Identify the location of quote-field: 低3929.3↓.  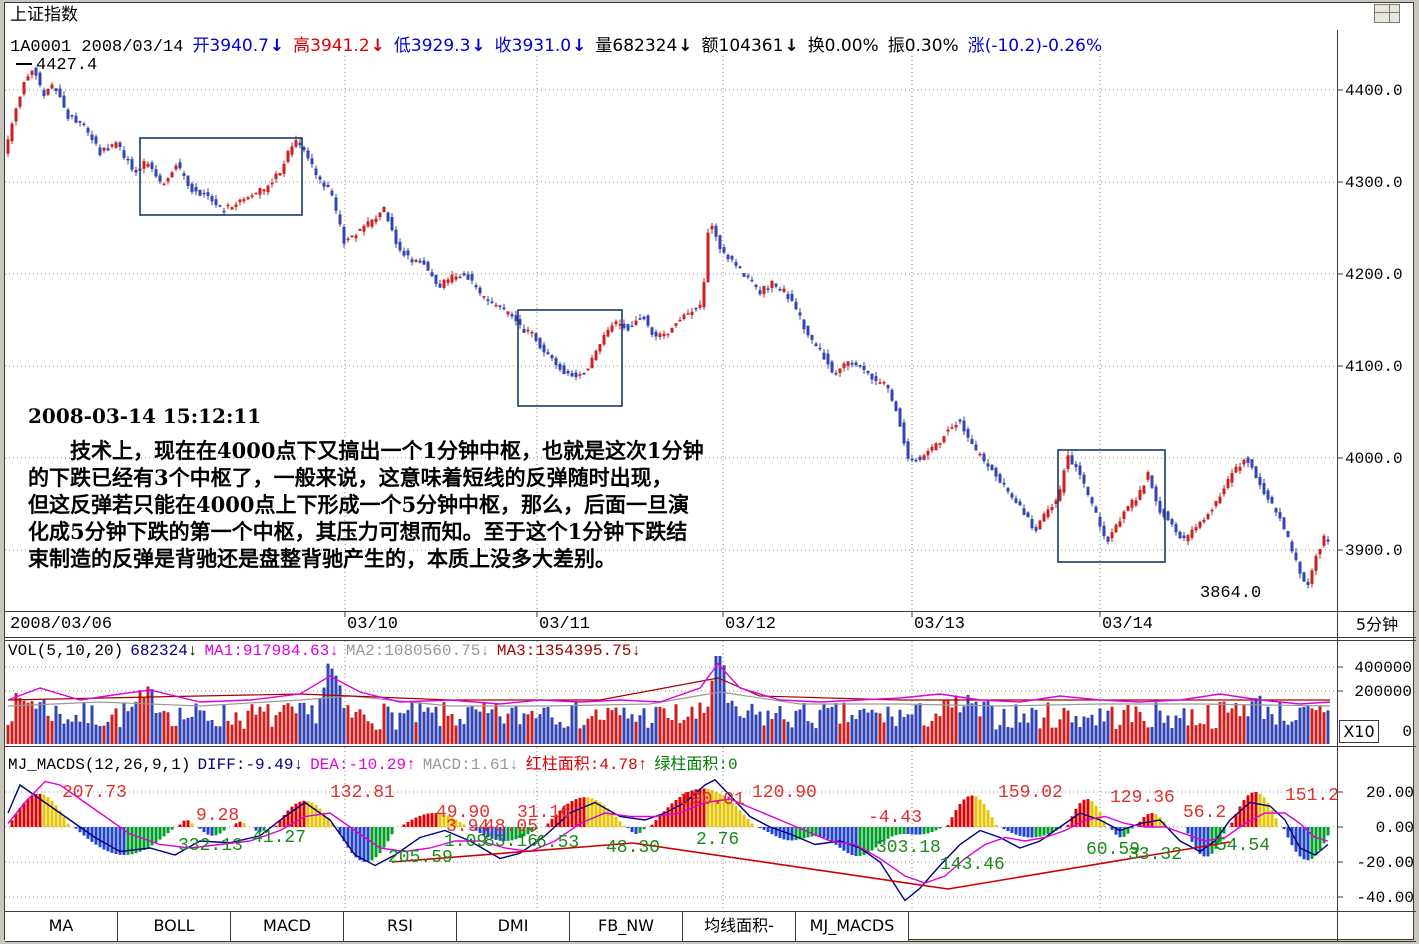
(440, 43).